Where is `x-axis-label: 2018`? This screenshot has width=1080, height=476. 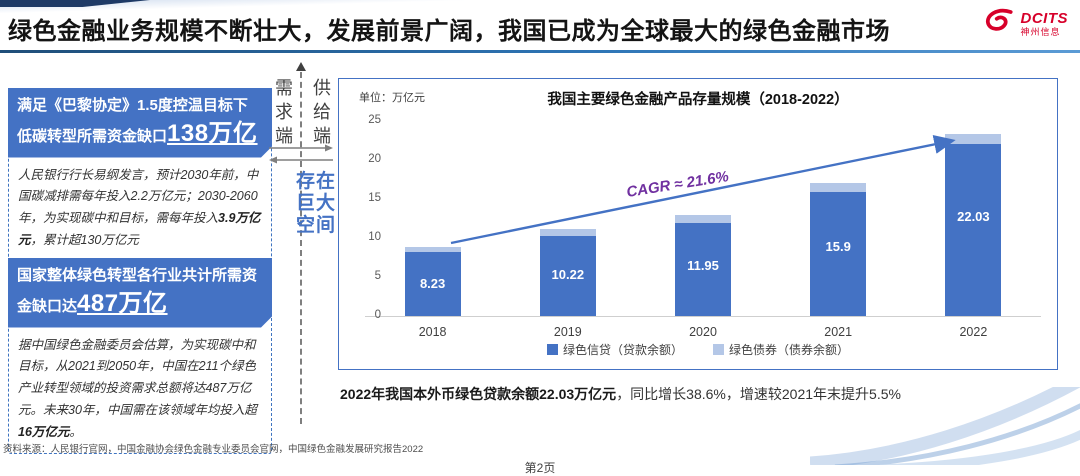 x-axis-label: 2018 is located at coordinates (432, 332).